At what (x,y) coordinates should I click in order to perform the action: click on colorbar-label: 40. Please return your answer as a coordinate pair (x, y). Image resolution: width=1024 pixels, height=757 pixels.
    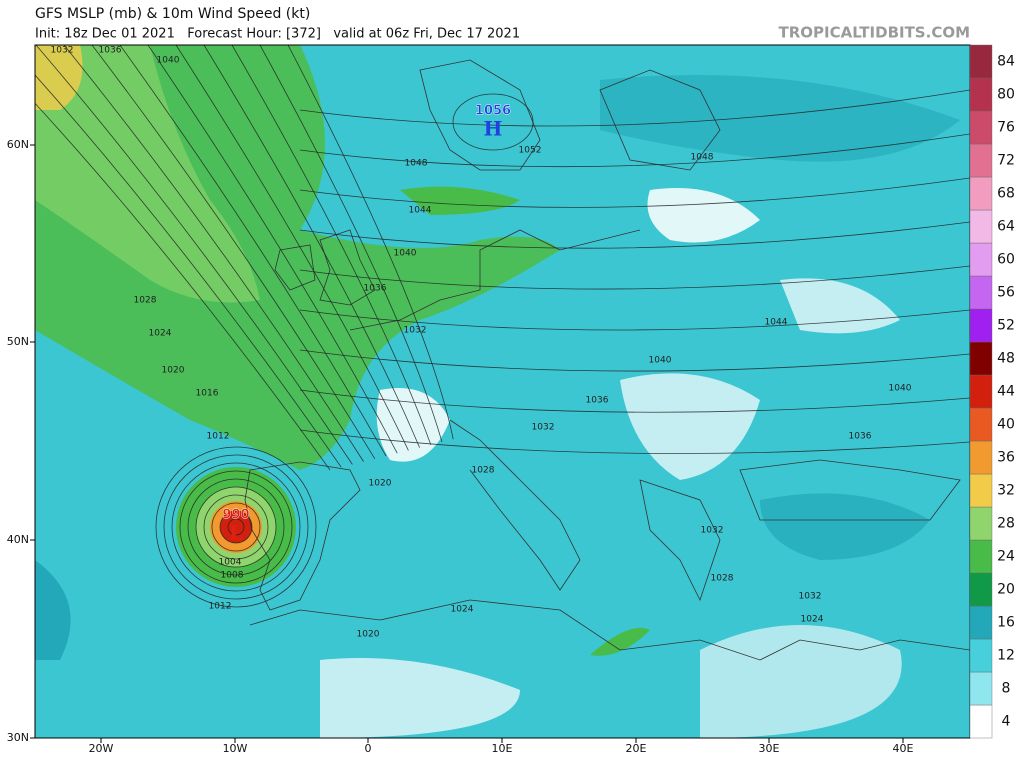
    Looking at the image, I should click on (1006, 425).